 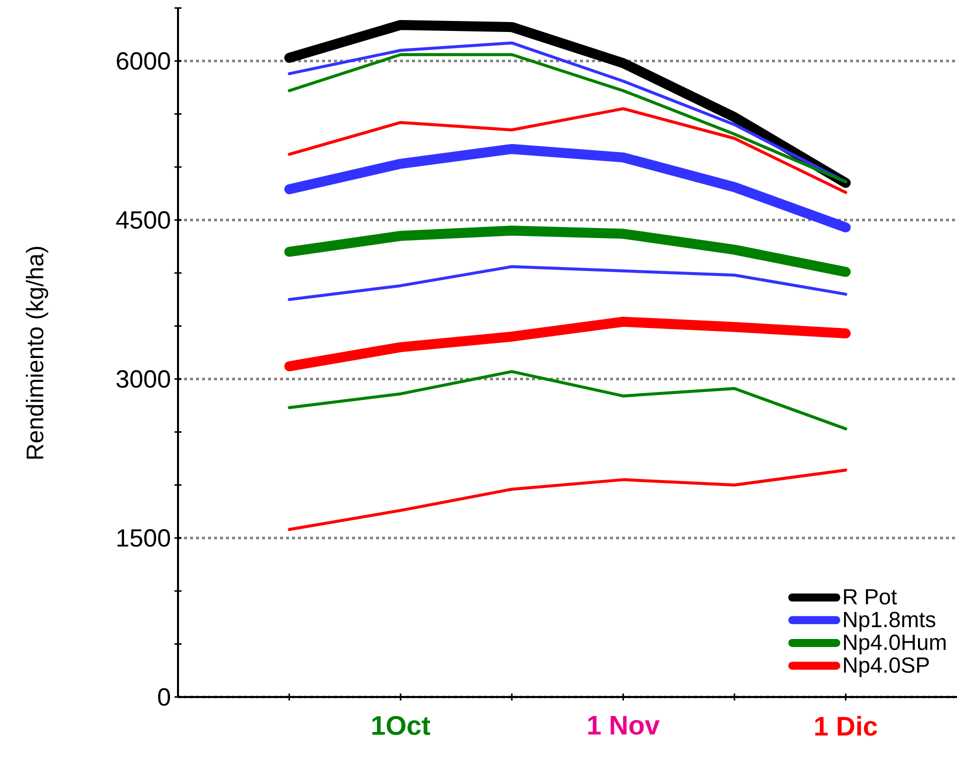 What do you see at coordinates (164, 697) in the screenshot?
I see `y-tick-label: 0` at bounding box center [164, 697].